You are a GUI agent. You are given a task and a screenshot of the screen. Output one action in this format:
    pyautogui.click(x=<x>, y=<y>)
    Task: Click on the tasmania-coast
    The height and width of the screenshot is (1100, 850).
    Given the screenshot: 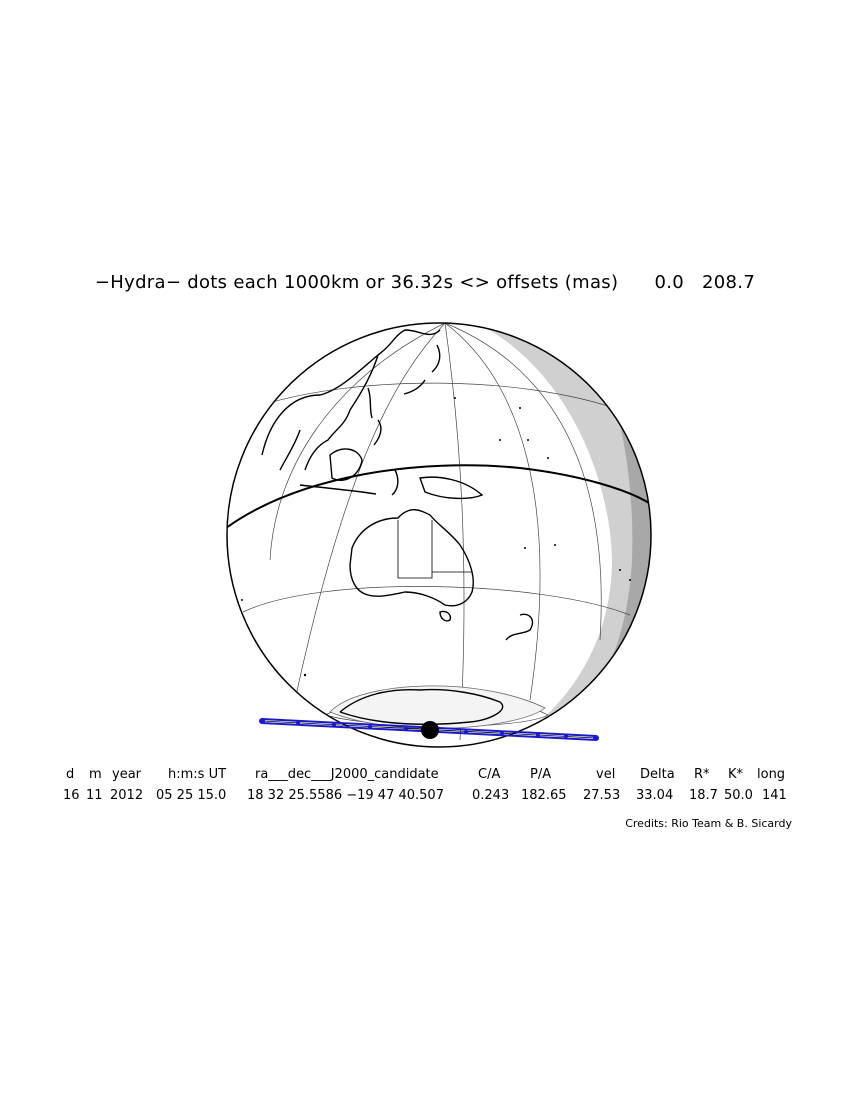 What is the action you would take?
    pyautogui.click(x=445, y=616)
    